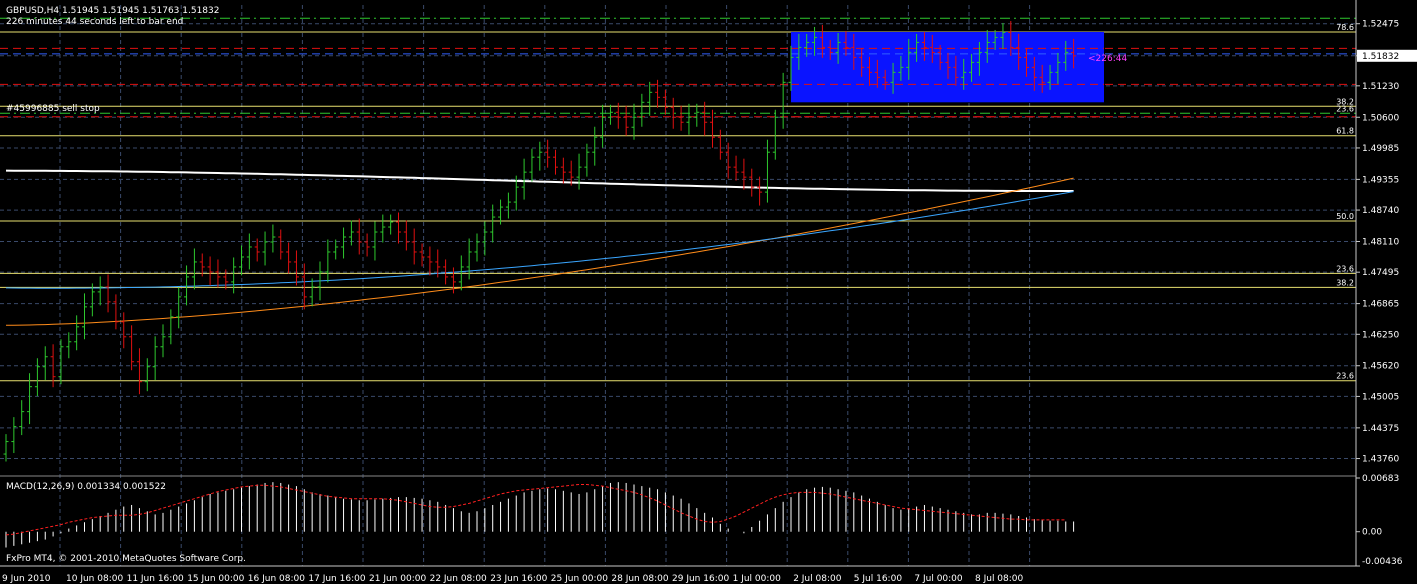 This screenshot has width=1417, height=584. Describe the element at coordinates (1380, 335) in the screenshot. I see `price-tick-label: 1.46250` at that location.